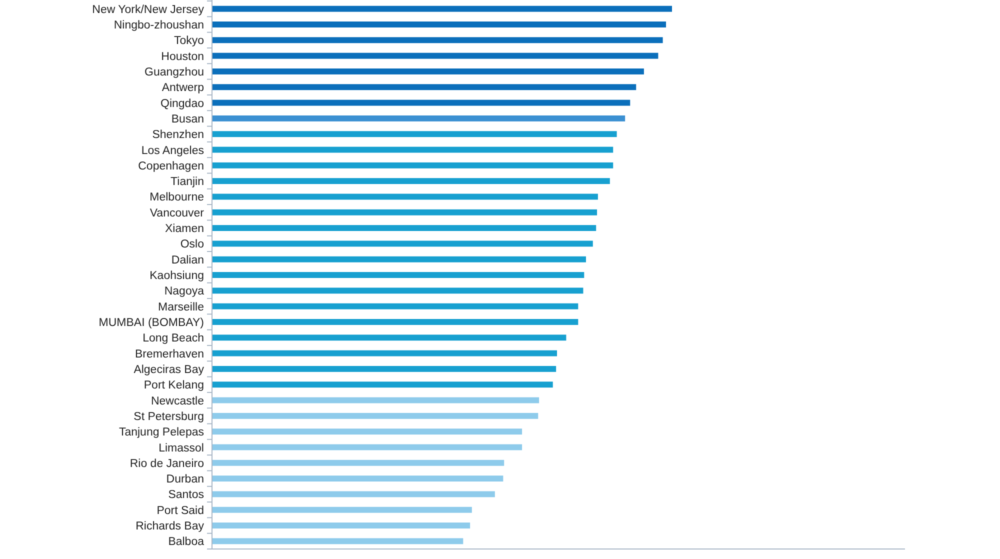 This screenshot has height=559, width=1000. I want to click on y-tick-label: Dalian, so click(187, 260).